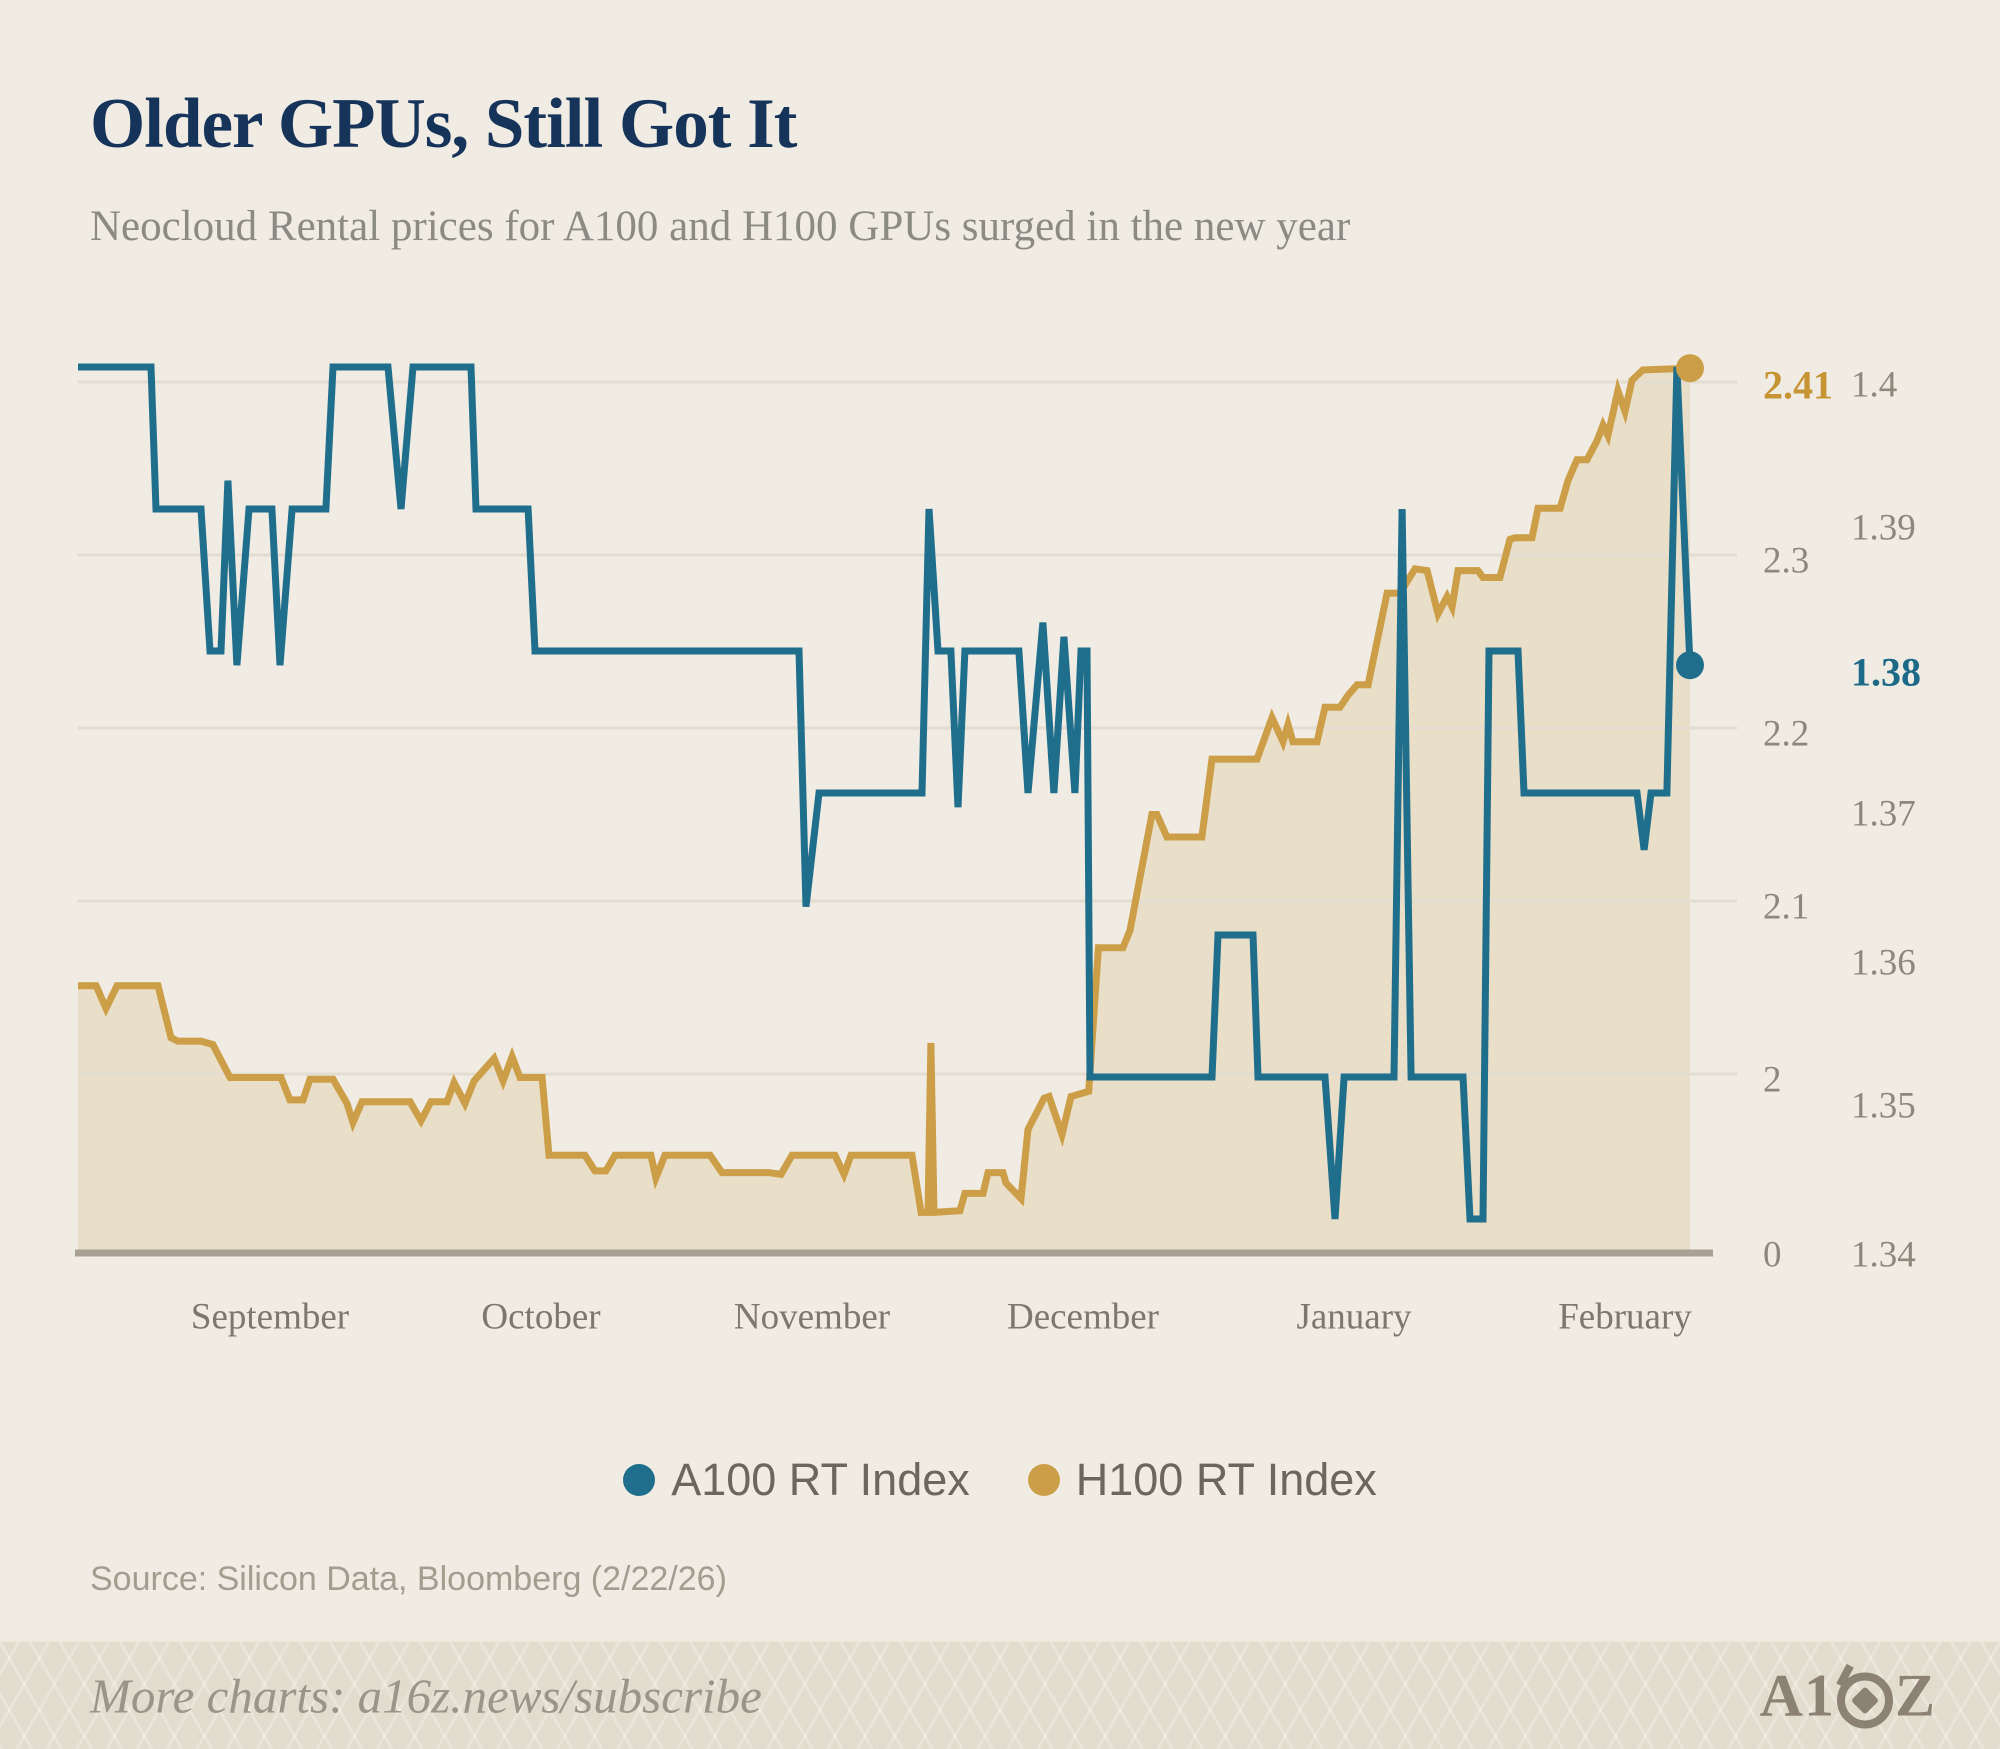 This screenshot has height=1749, width=2000. What do you see at coordinates (1883, 1106) in the screenshot?
I see `a100-tick-label: 1.35` at bounding box center [1883, 1106].